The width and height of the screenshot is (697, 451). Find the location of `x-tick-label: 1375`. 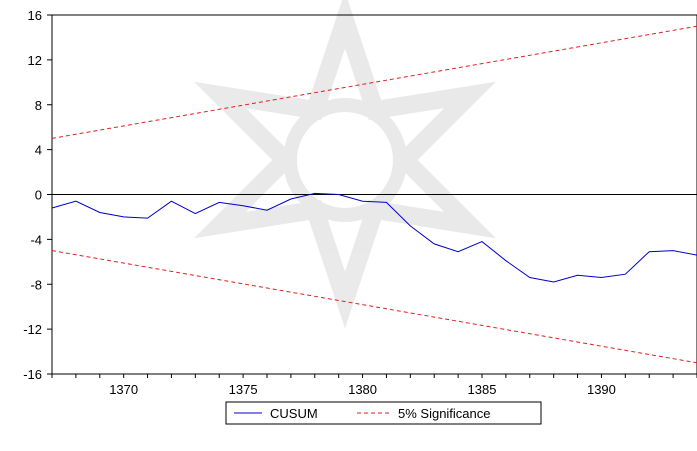

x-tick-label: 1375 is located at coordinates (243, 389).